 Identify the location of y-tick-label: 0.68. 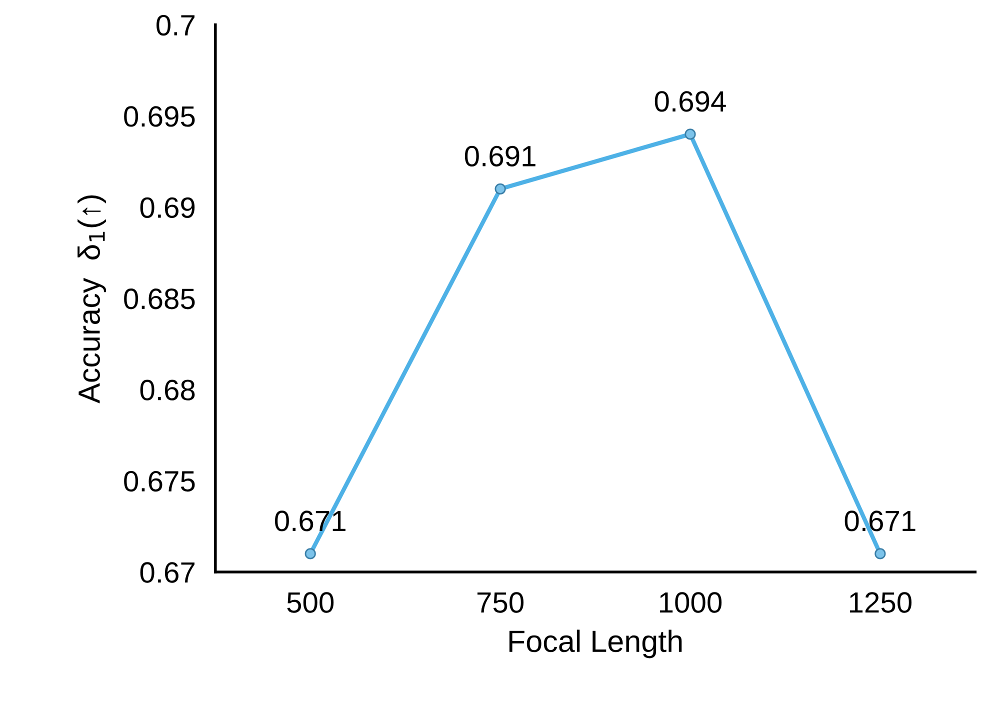
(167, 390).